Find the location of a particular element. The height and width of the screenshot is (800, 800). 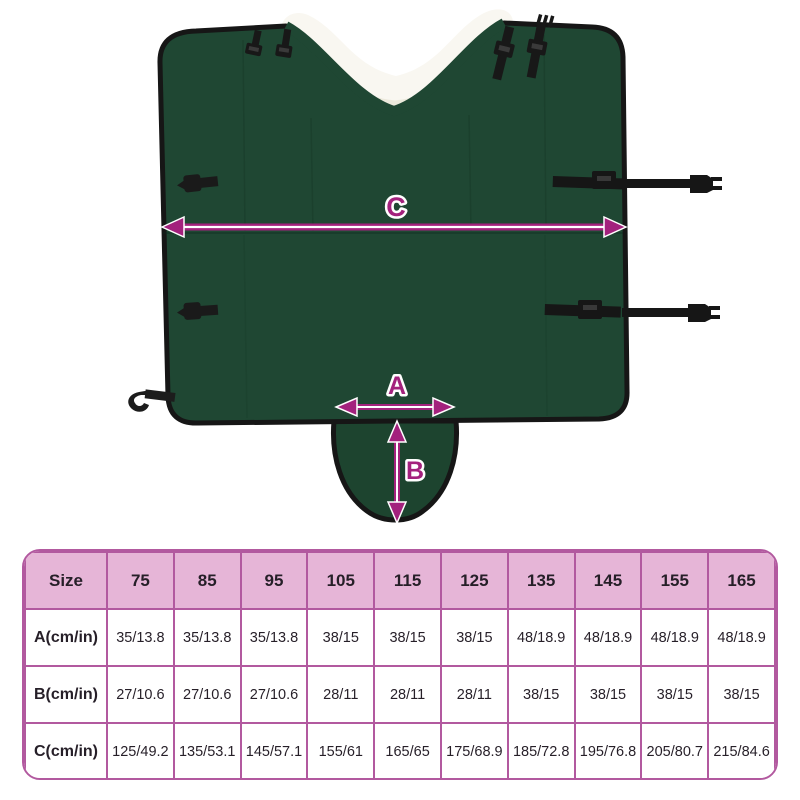

side-strap-right-lower-icon is located at coordinates (632, 311).